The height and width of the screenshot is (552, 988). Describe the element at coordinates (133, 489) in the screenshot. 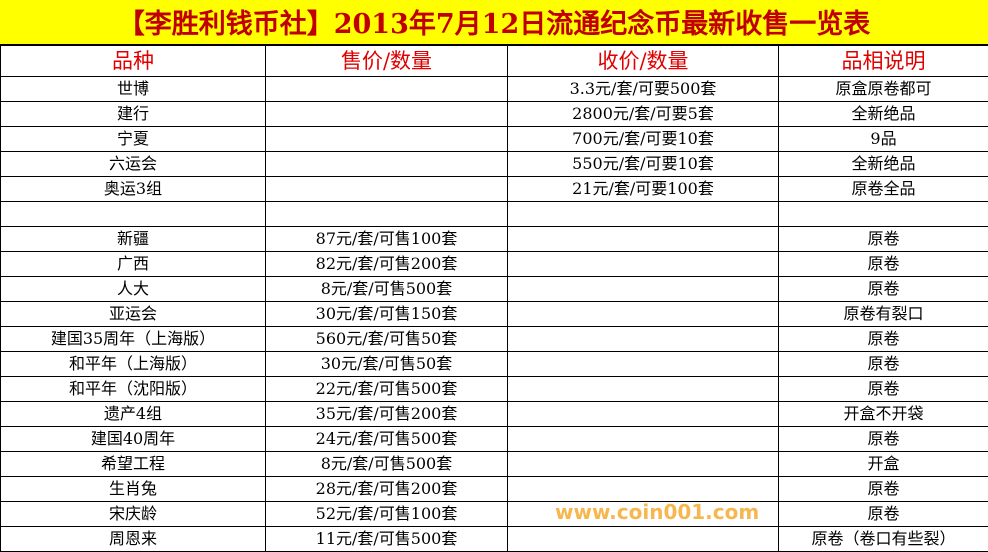

I see `cell-variety: 生肖兔` at that location.